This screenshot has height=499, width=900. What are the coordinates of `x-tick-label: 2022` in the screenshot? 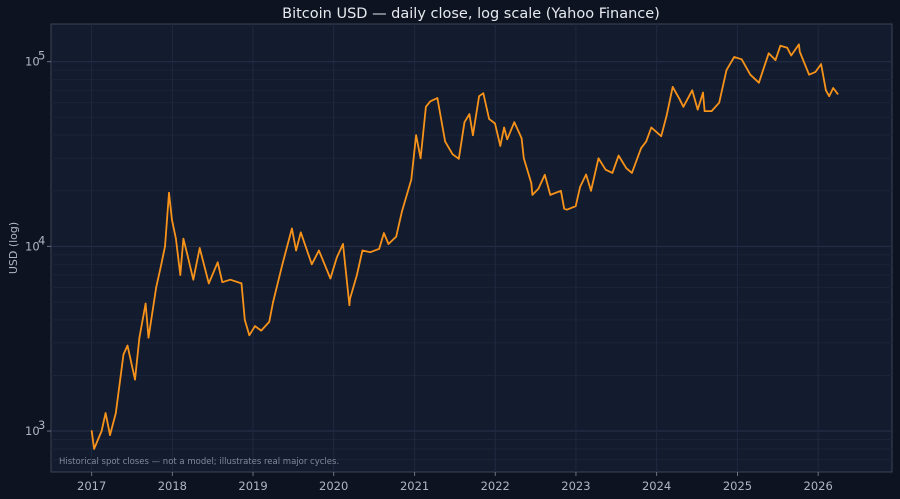 It's located at (495, 486).